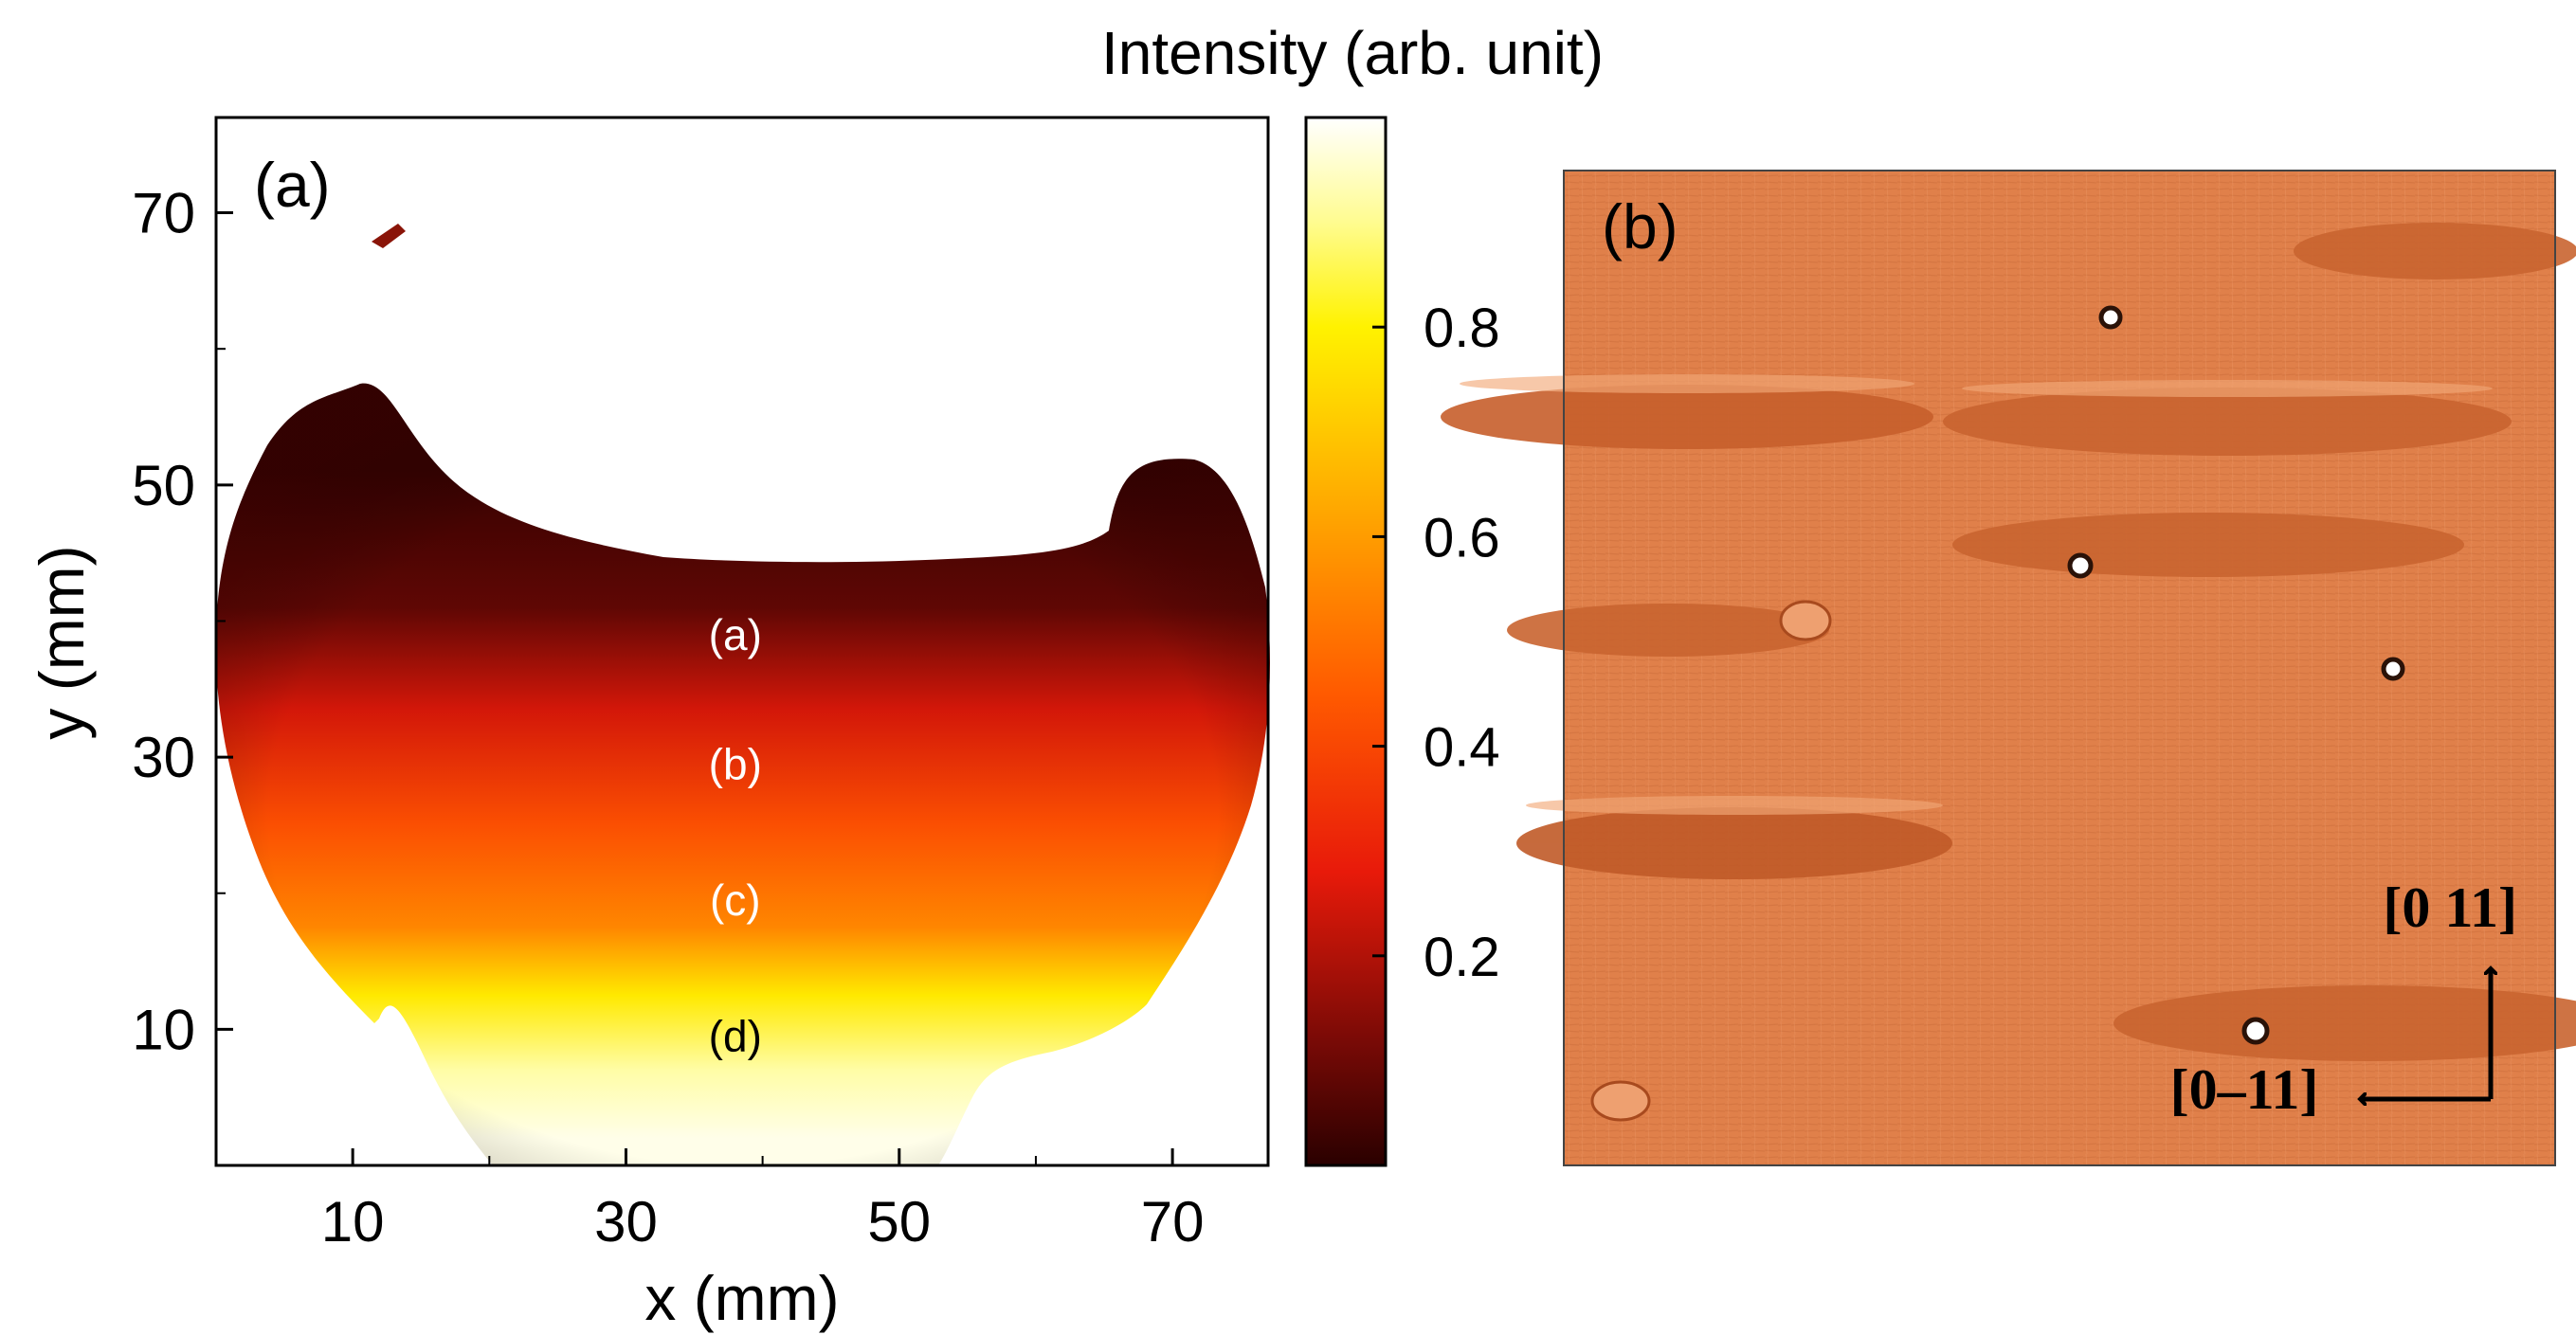 The width and height of the screenshot is (2576, 1335). What do you see at coordinates (1173, 1222) in the screenshot?
I see `x-tick-label: 70` at bounding box center [1173, 1222].